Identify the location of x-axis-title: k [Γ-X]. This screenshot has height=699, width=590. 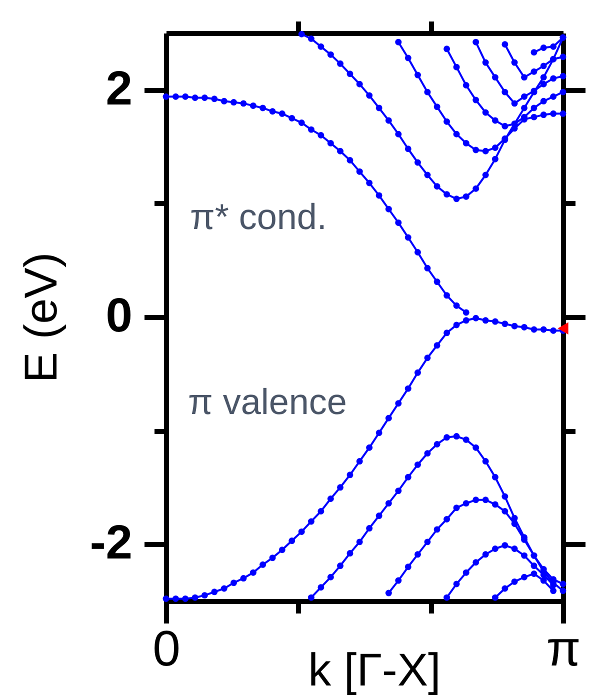
(374, 670).